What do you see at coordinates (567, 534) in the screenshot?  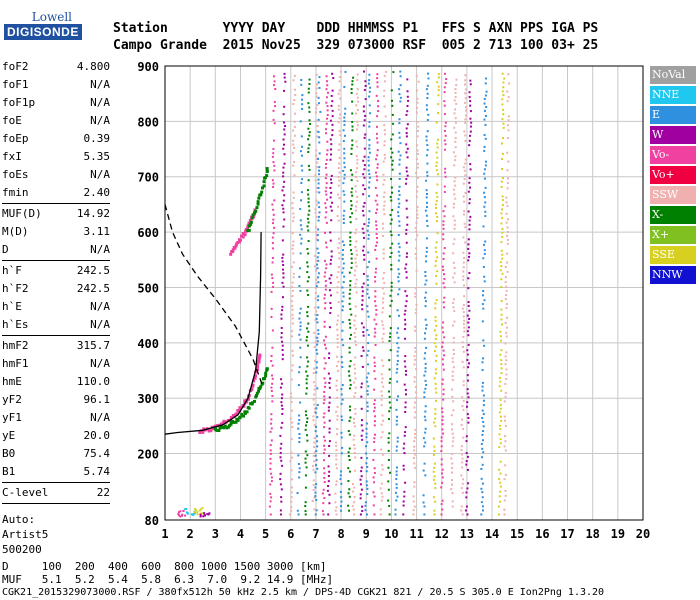 I see `x-tick-label: 17` at bounding box center [567, 534].